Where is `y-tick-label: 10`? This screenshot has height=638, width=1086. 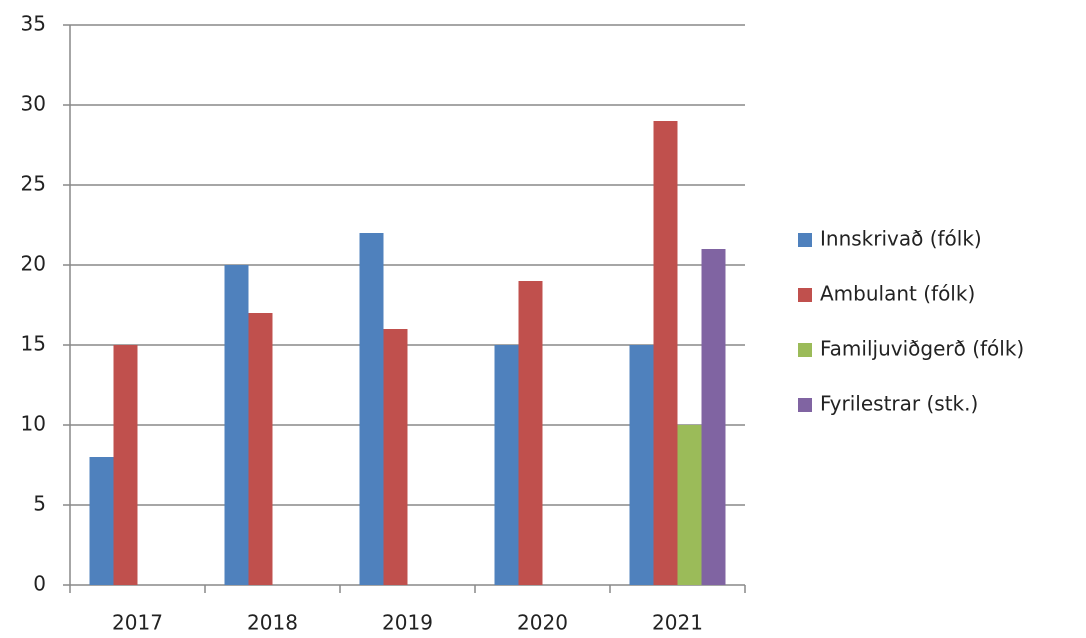 y-tick-label: 10 is located at coordinates (33, 424).